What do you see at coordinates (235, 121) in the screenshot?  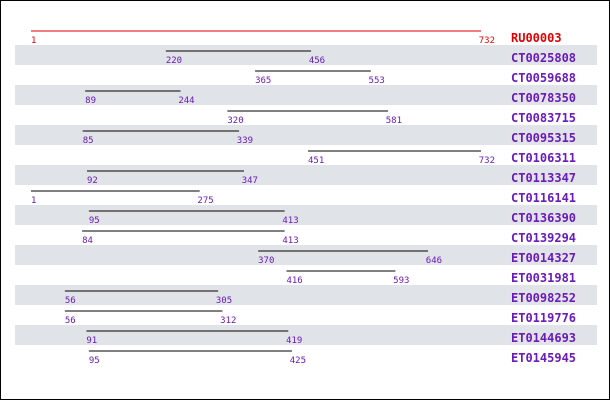 I see `span-start-label: 320` at bounding box center [235, 121].